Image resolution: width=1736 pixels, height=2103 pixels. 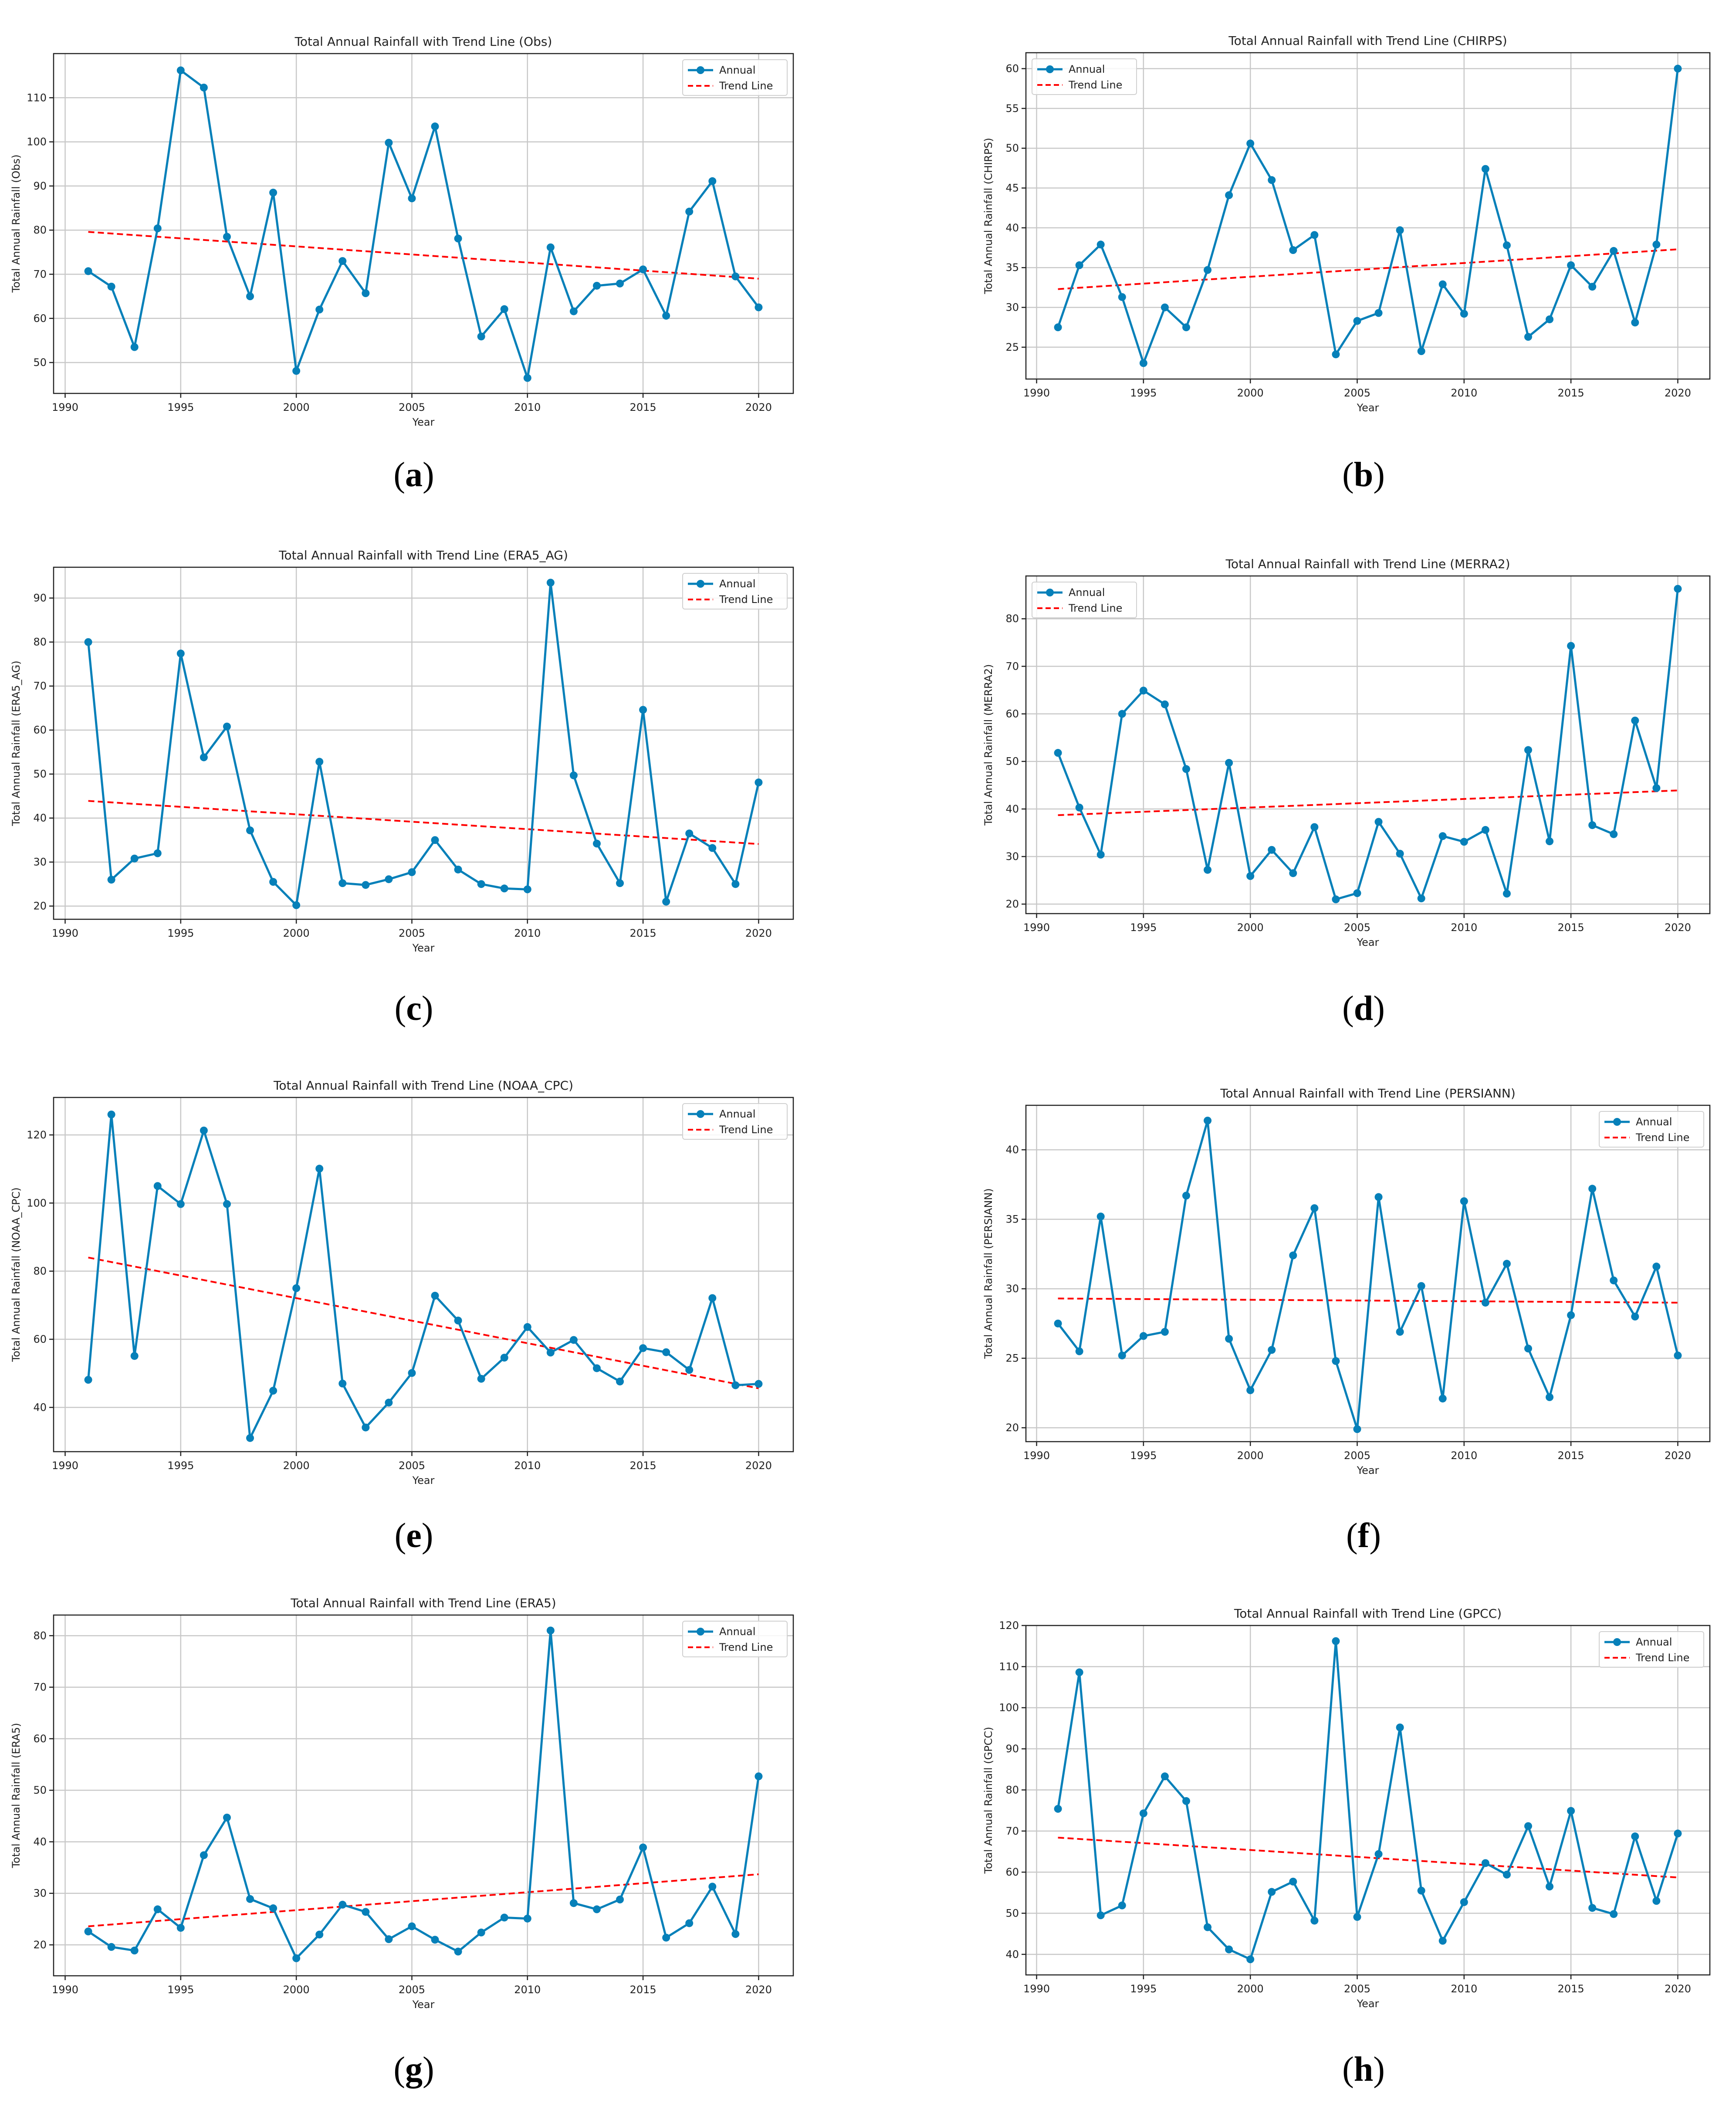 I want to click on y-tick-label: 60, so click(x=1012, y=1872).